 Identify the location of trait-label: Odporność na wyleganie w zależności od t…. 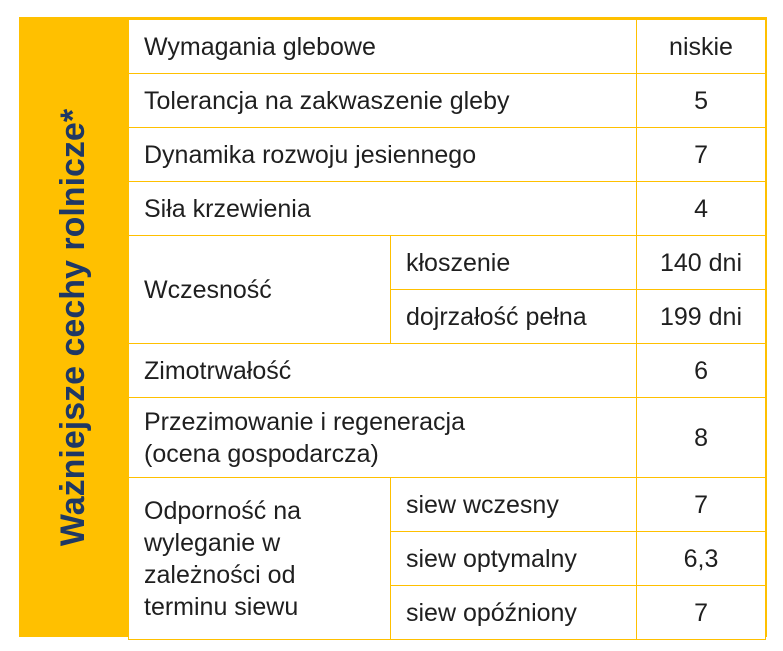
(259, 558).